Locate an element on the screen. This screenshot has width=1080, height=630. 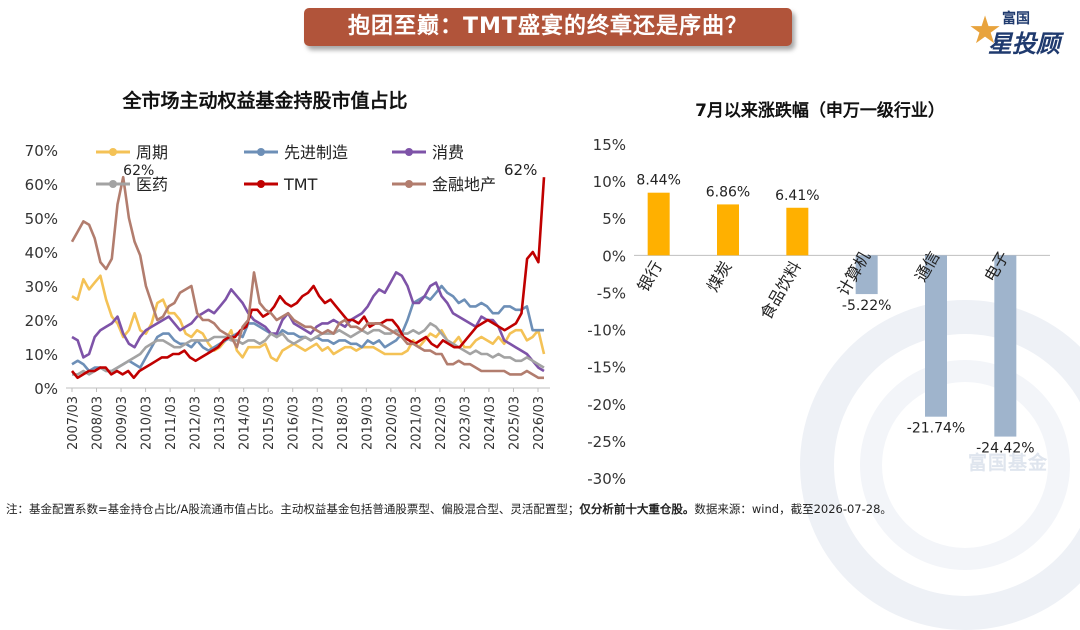
y-tick-label: 60% is located at coordinates (41, 185).